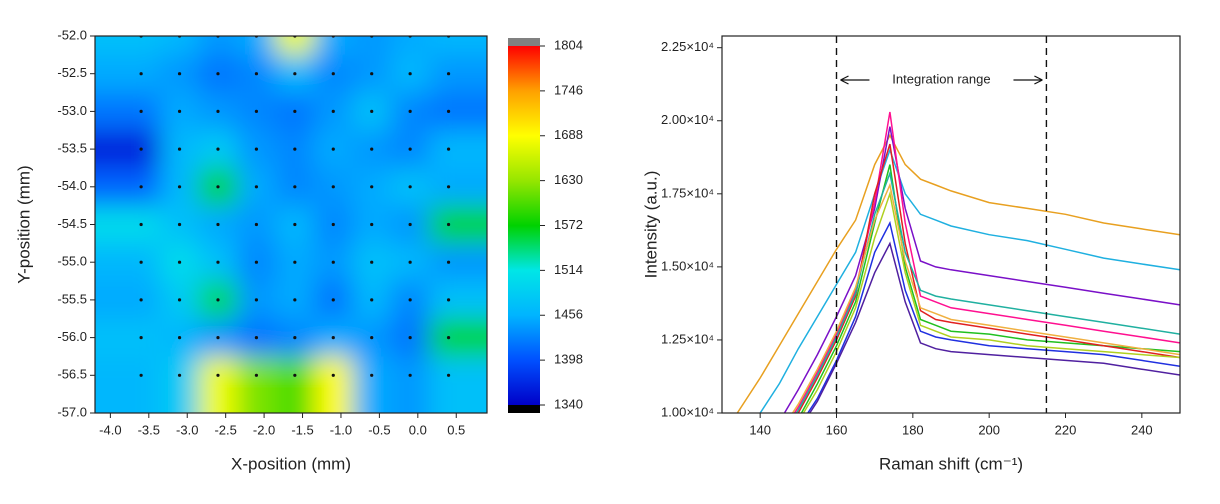 Image resolution: width=1220 pixels, height=504 pixels. What do you see at coordinates (568, 224) in the screenshot?
I see `colorbar-tick-label: 1572` at bounding box center [568, 224].